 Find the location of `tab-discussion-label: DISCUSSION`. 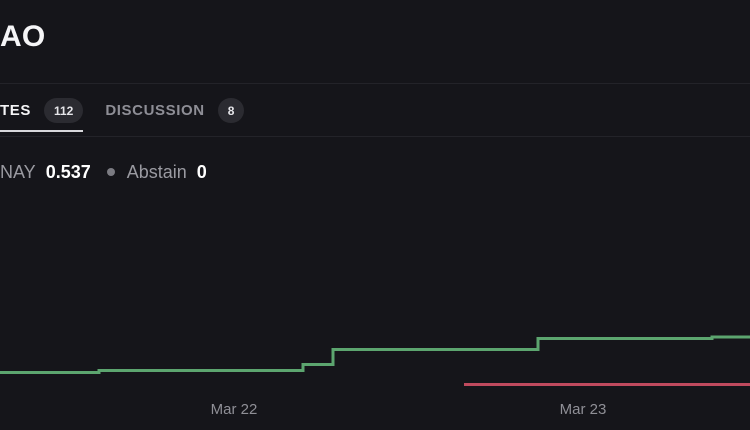

tab-discussion-label: DISCUSSION is located at coordinates (155, 110).